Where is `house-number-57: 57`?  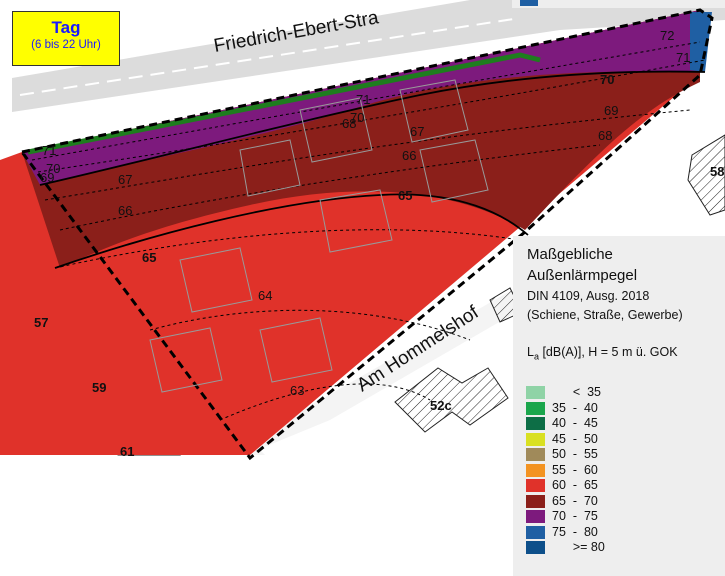
house-number-57: 57 is located at coordinates (41, 322).